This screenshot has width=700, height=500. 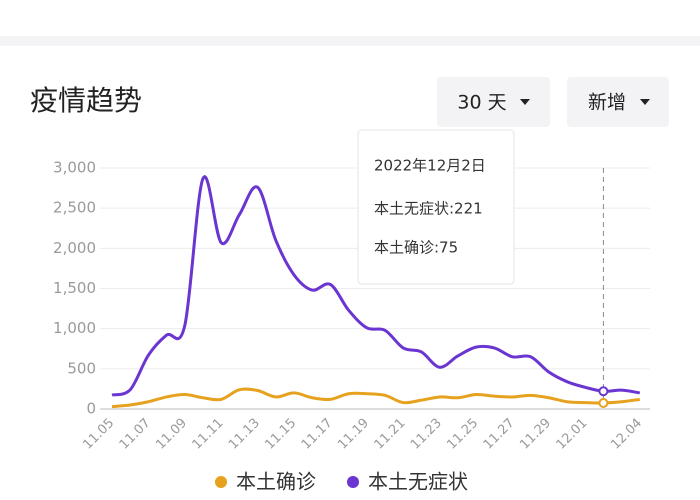 What do you see at coordinates (98, 434) in the screenshot?
I see `x-tick-label: 11.05` at bounding box center [98, 434].